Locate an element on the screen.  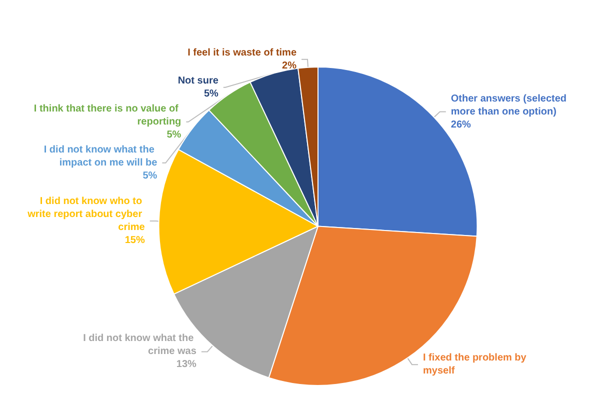
data-label: 15% is located at coordinates (134, 240).